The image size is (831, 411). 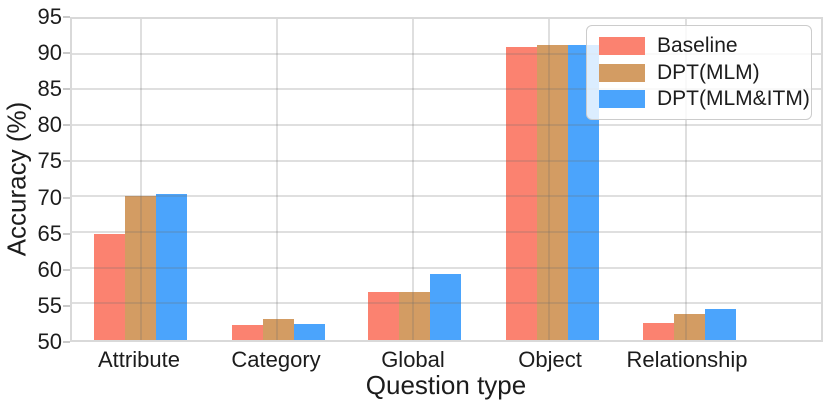 I want to click on bar-dpt-mlm-itm-category, so click(x=309, y=331).